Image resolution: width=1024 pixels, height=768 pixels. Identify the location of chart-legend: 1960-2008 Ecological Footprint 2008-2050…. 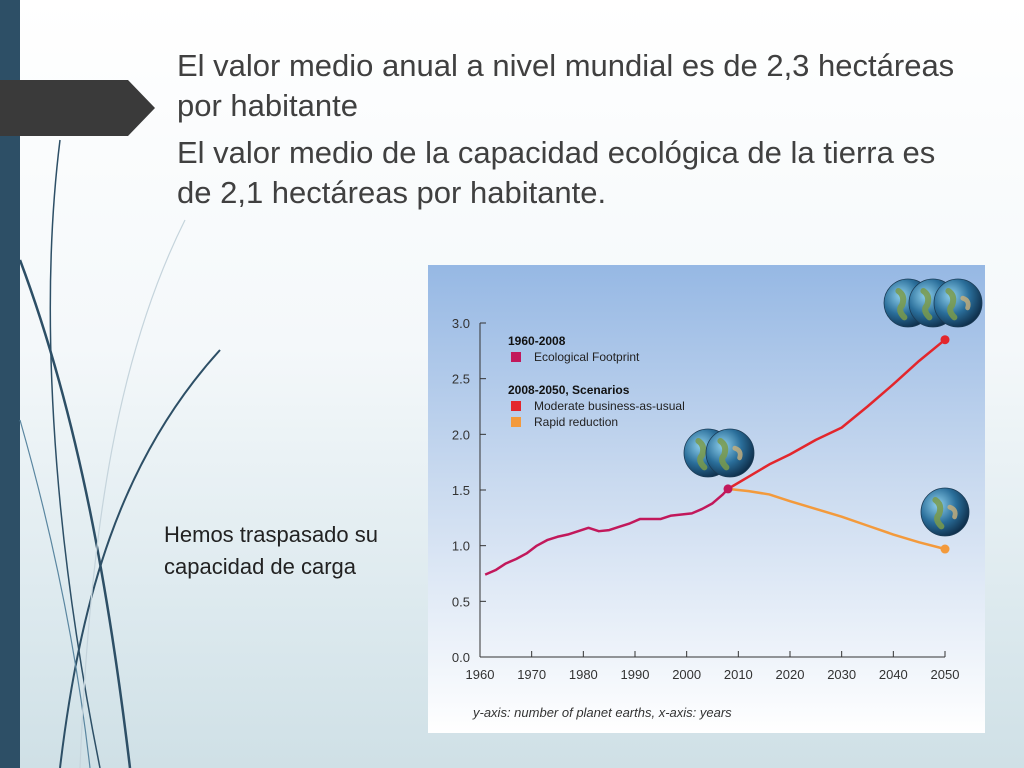
(596, 381).